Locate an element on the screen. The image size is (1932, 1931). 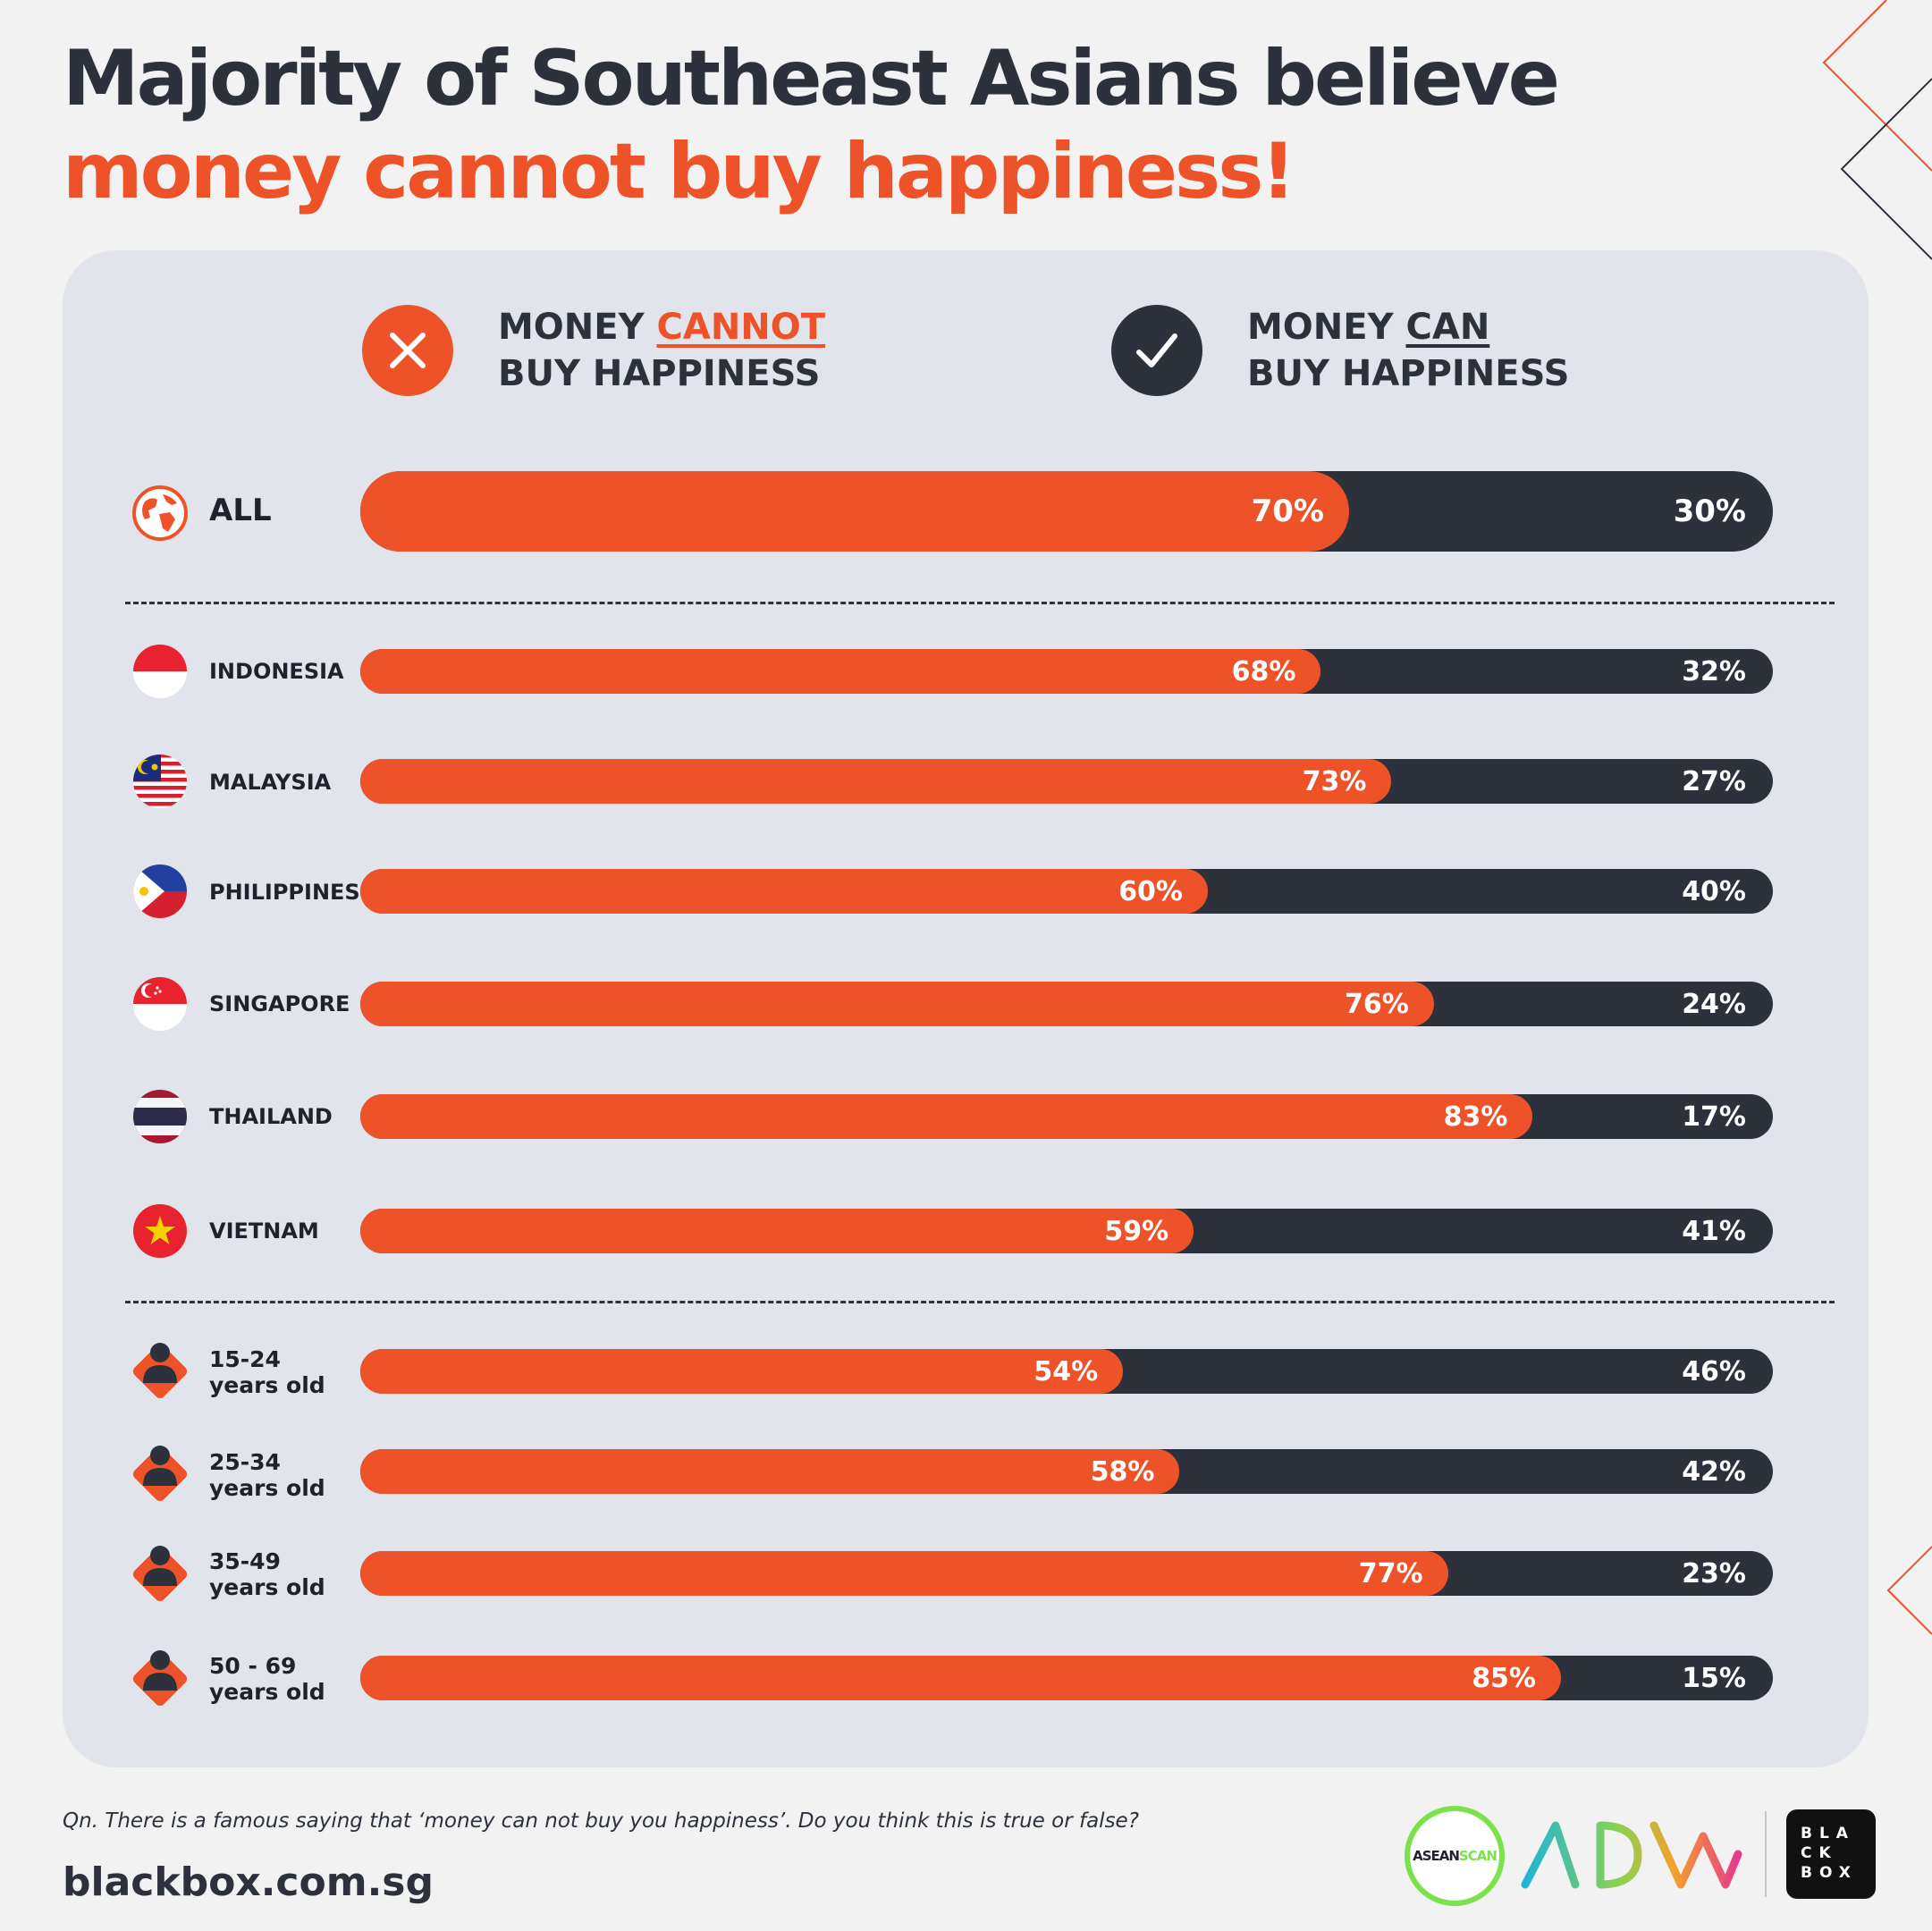
row-label-35-49: 35-49 years old is located at coordinates (267, 1574).